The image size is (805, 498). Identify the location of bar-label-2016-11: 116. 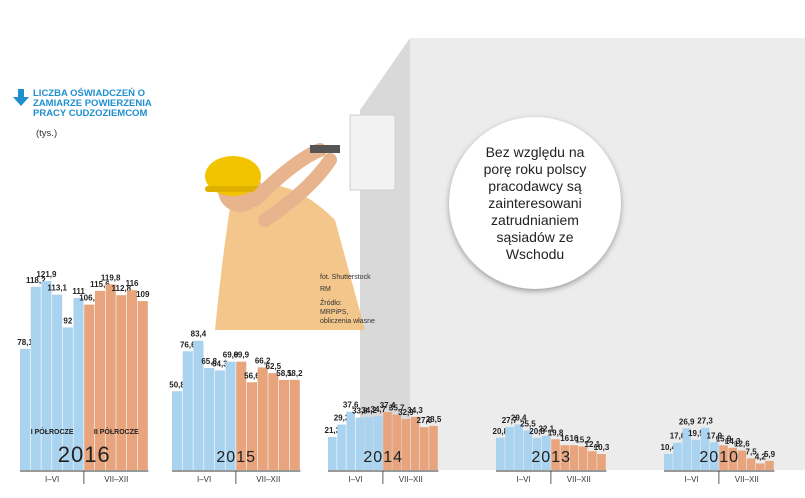
(132, 283).